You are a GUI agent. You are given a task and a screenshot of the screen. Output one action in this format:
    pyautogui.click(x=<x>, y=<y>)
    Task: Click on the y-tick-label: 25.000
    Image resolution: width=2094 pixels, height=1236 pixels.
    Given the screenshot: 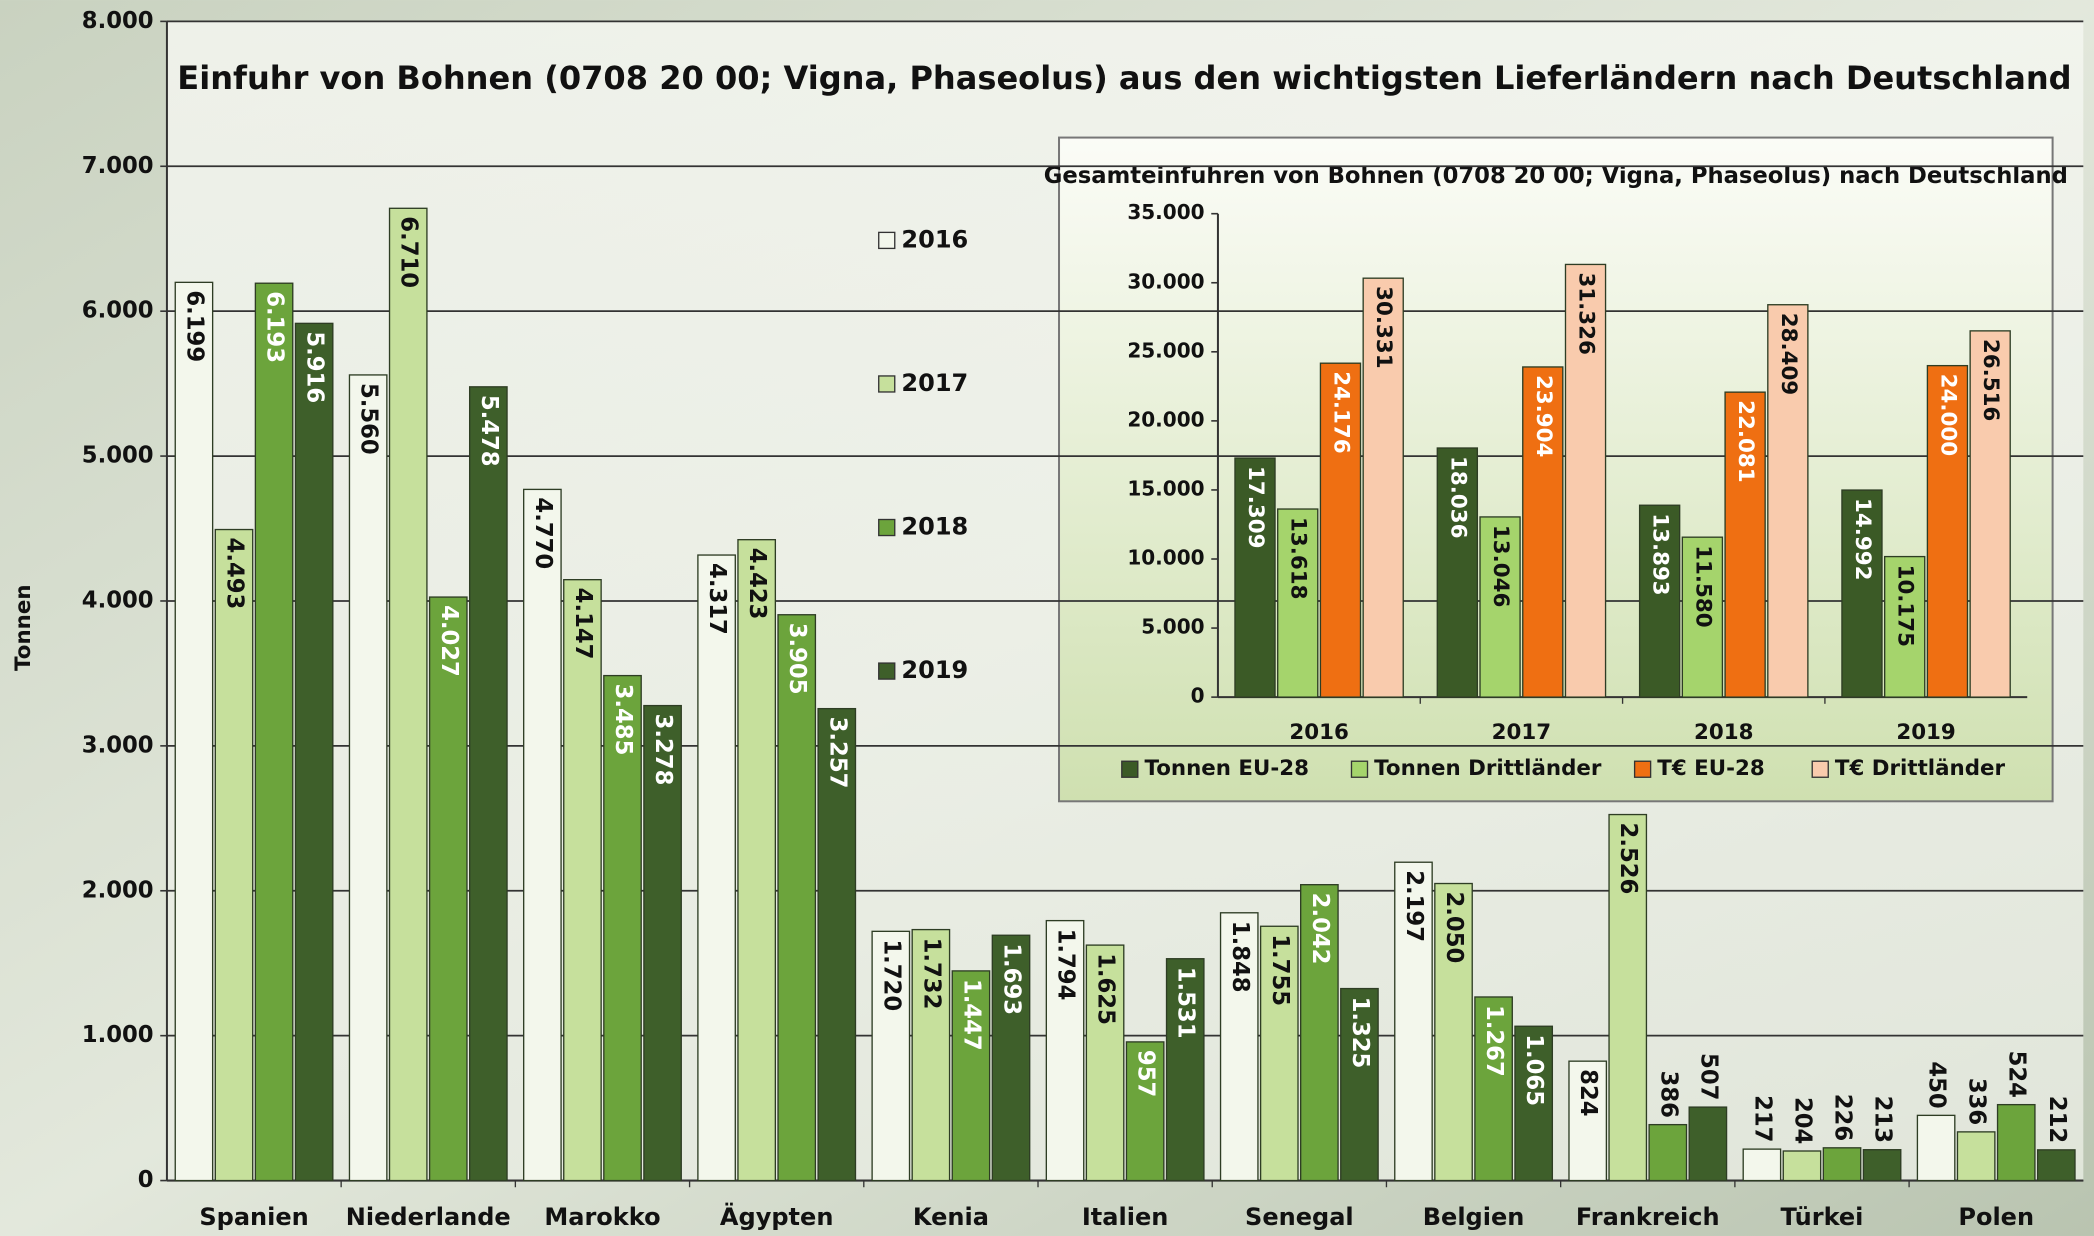 What is the action you would take?
    pyautogui.click(x=1165, y=350)
    